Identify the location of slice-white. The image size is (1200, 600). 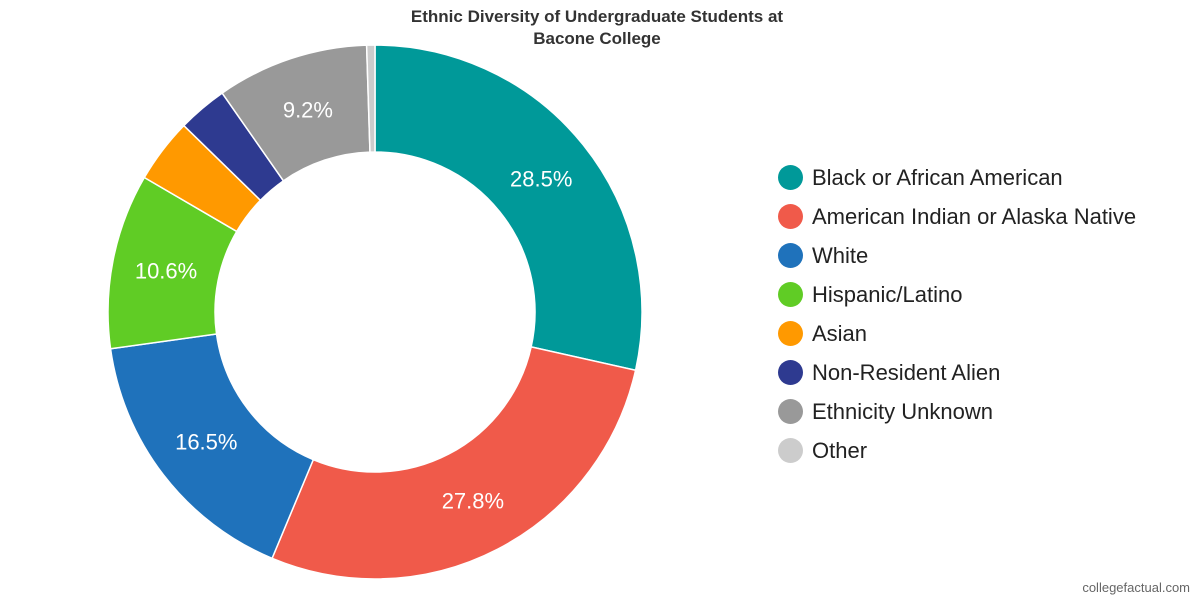
(212, 446).